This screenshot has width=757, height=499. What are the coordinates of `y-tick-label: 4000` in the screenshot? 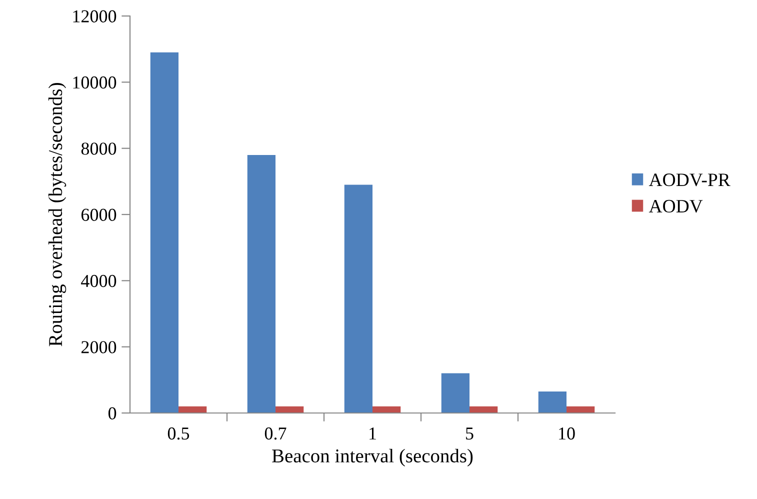 It's located at (98, 281).